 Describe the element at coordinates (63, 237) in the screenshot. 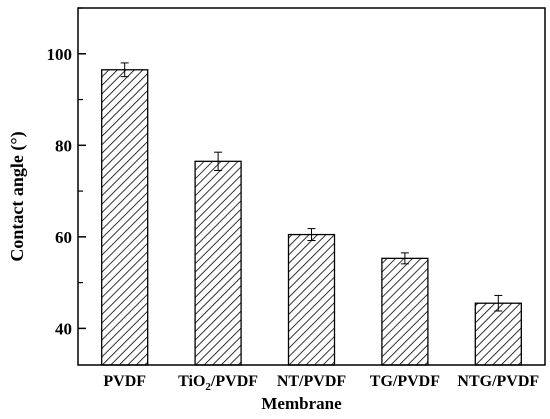

I see `y-tick-label-60: 60` at that location.